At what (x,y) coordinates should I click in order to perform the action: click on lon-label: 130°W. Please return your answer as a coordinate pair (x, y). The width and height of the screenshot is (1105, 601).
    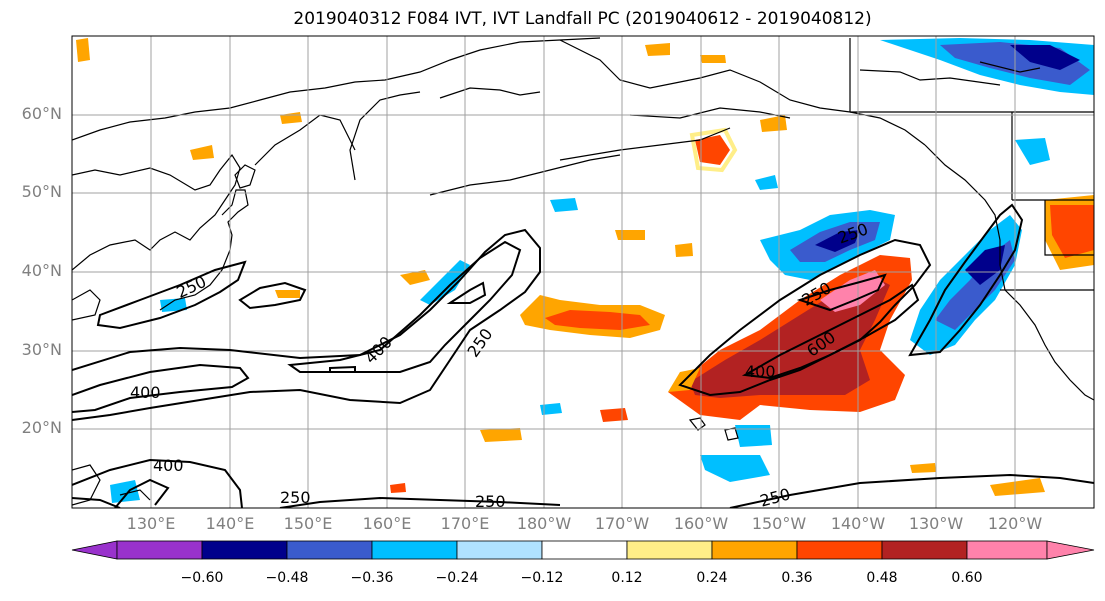
    Looking at the image, I should click on (936, 523).